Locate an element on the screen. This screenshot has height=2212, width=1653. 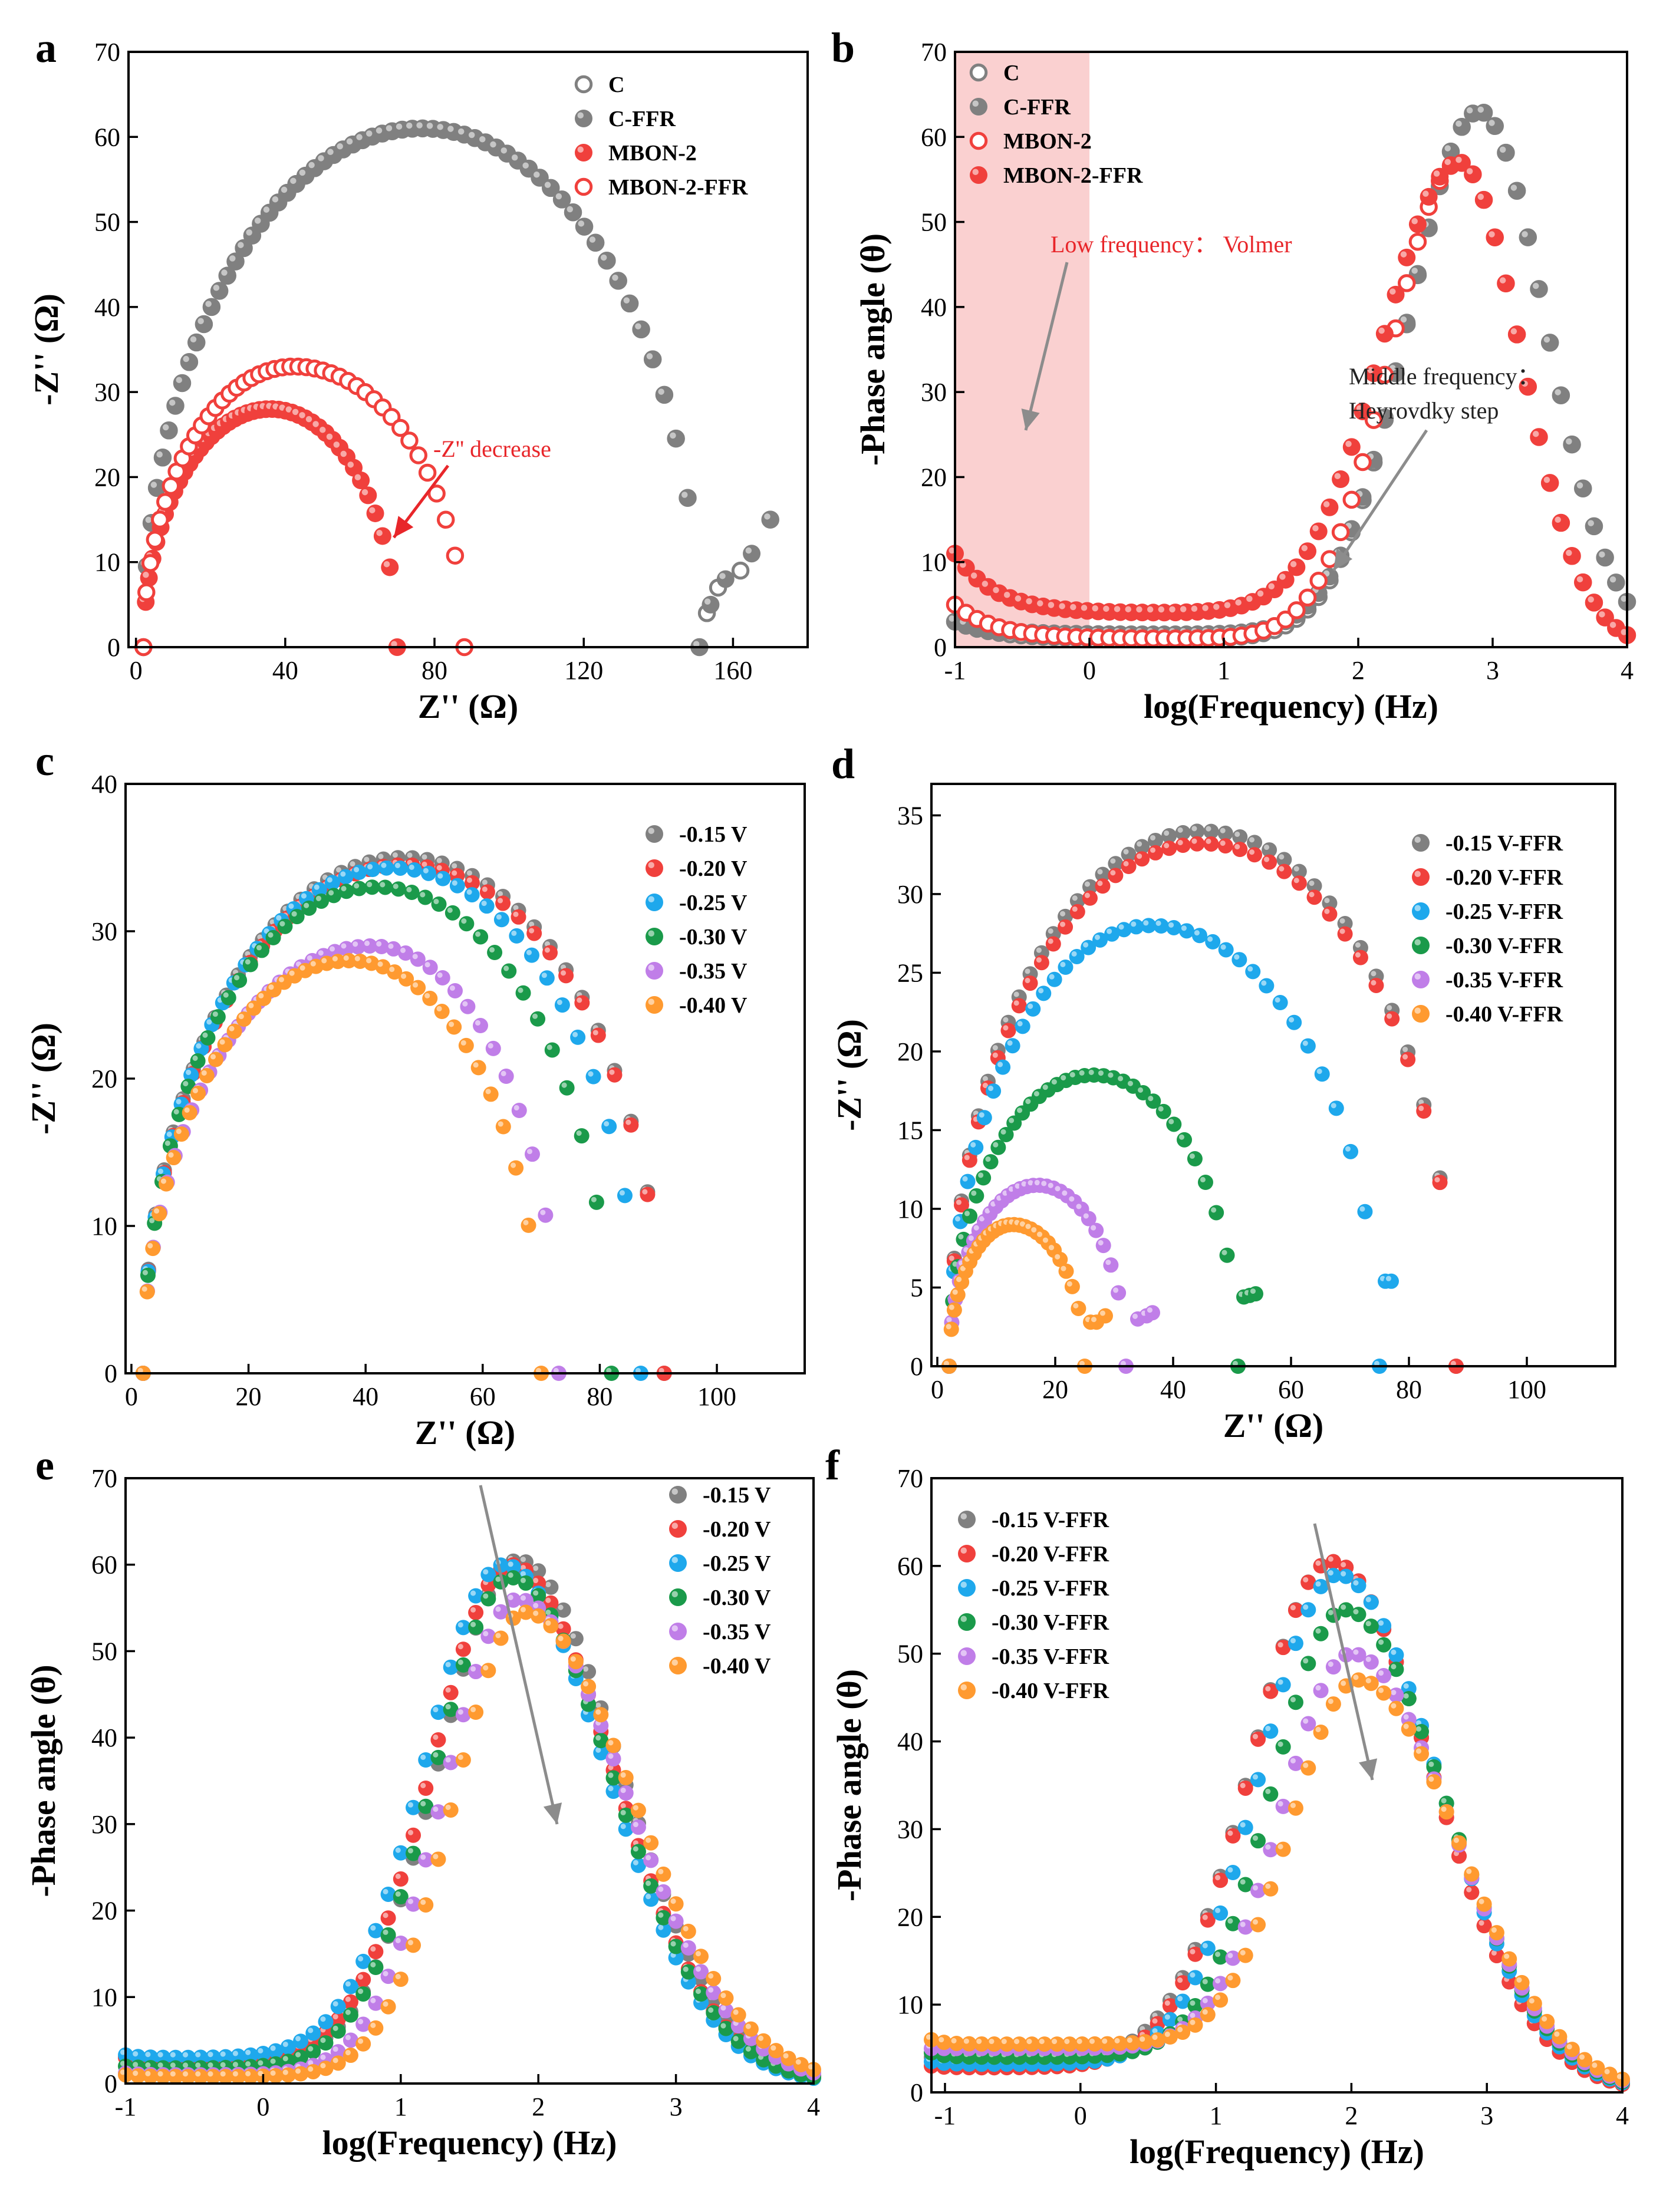
legend-entry: -0.20 V is located at coordinates (714, 868).